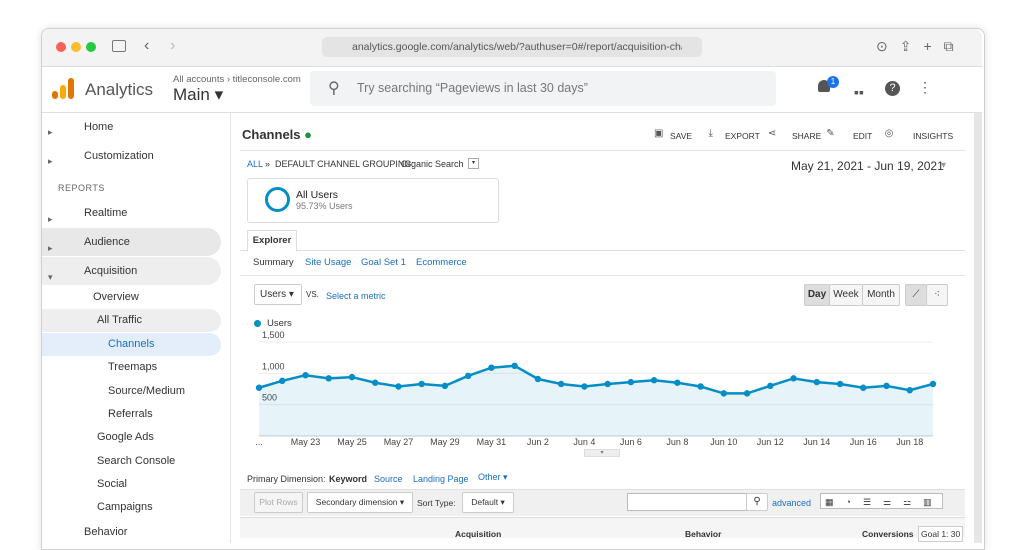 The width and height of the screenshot is (1024, 550). What do you see at coordinates (881, 501) in the screenshot?
I see `view-icons: ▦◔☰⚌⚍▥` at bounding box center [881, 501].